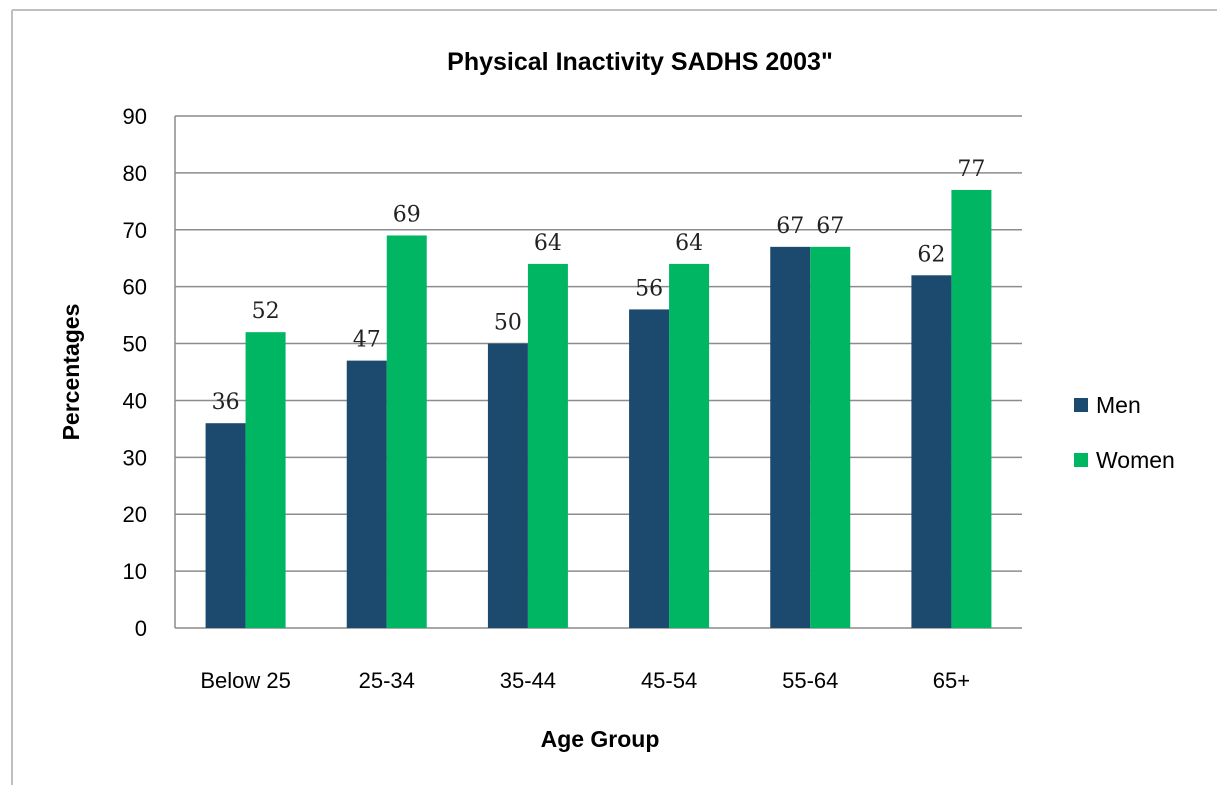  I want to click on legend-label-men: Men, so click(1118, 405).